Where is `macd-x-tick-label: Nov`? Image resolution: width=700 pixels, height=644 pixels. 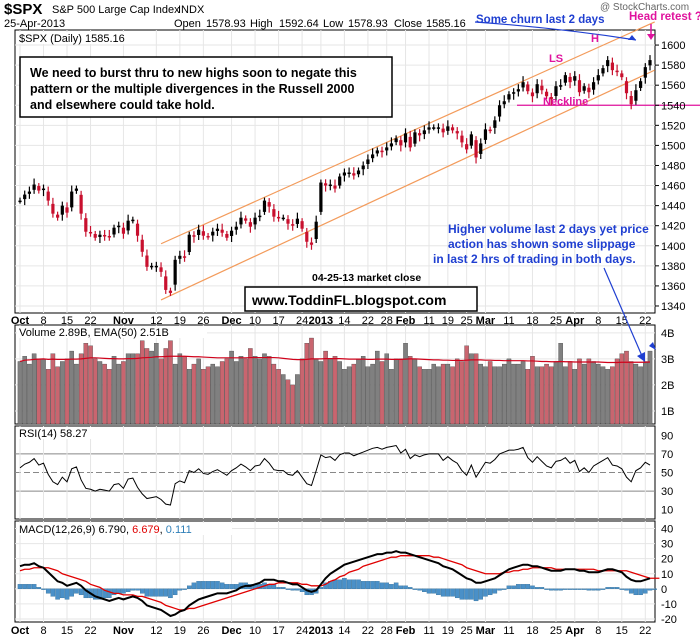 macd-x-tick-label: Nov is located at coordinates (124, 631).